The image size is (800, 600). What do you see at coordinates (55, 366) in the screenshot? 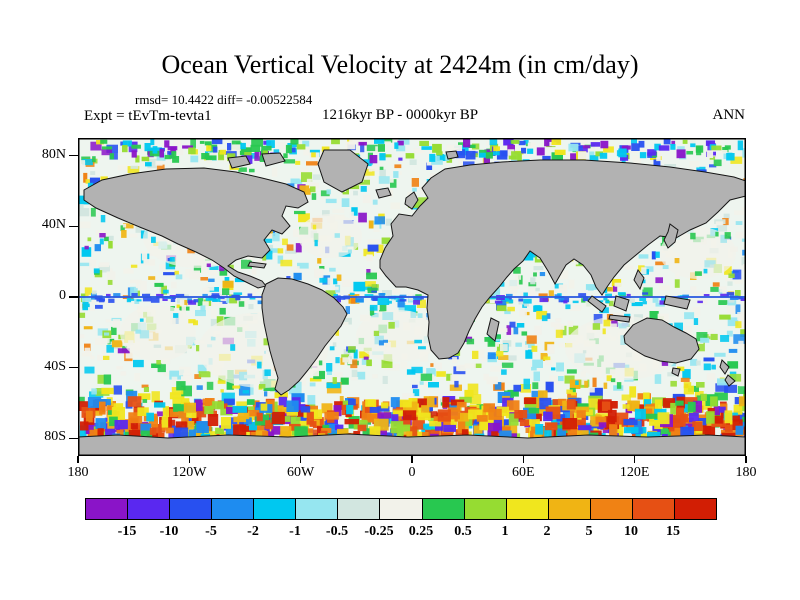
I see `lat-tick-label: 40S` at bounding box center [55, 366].